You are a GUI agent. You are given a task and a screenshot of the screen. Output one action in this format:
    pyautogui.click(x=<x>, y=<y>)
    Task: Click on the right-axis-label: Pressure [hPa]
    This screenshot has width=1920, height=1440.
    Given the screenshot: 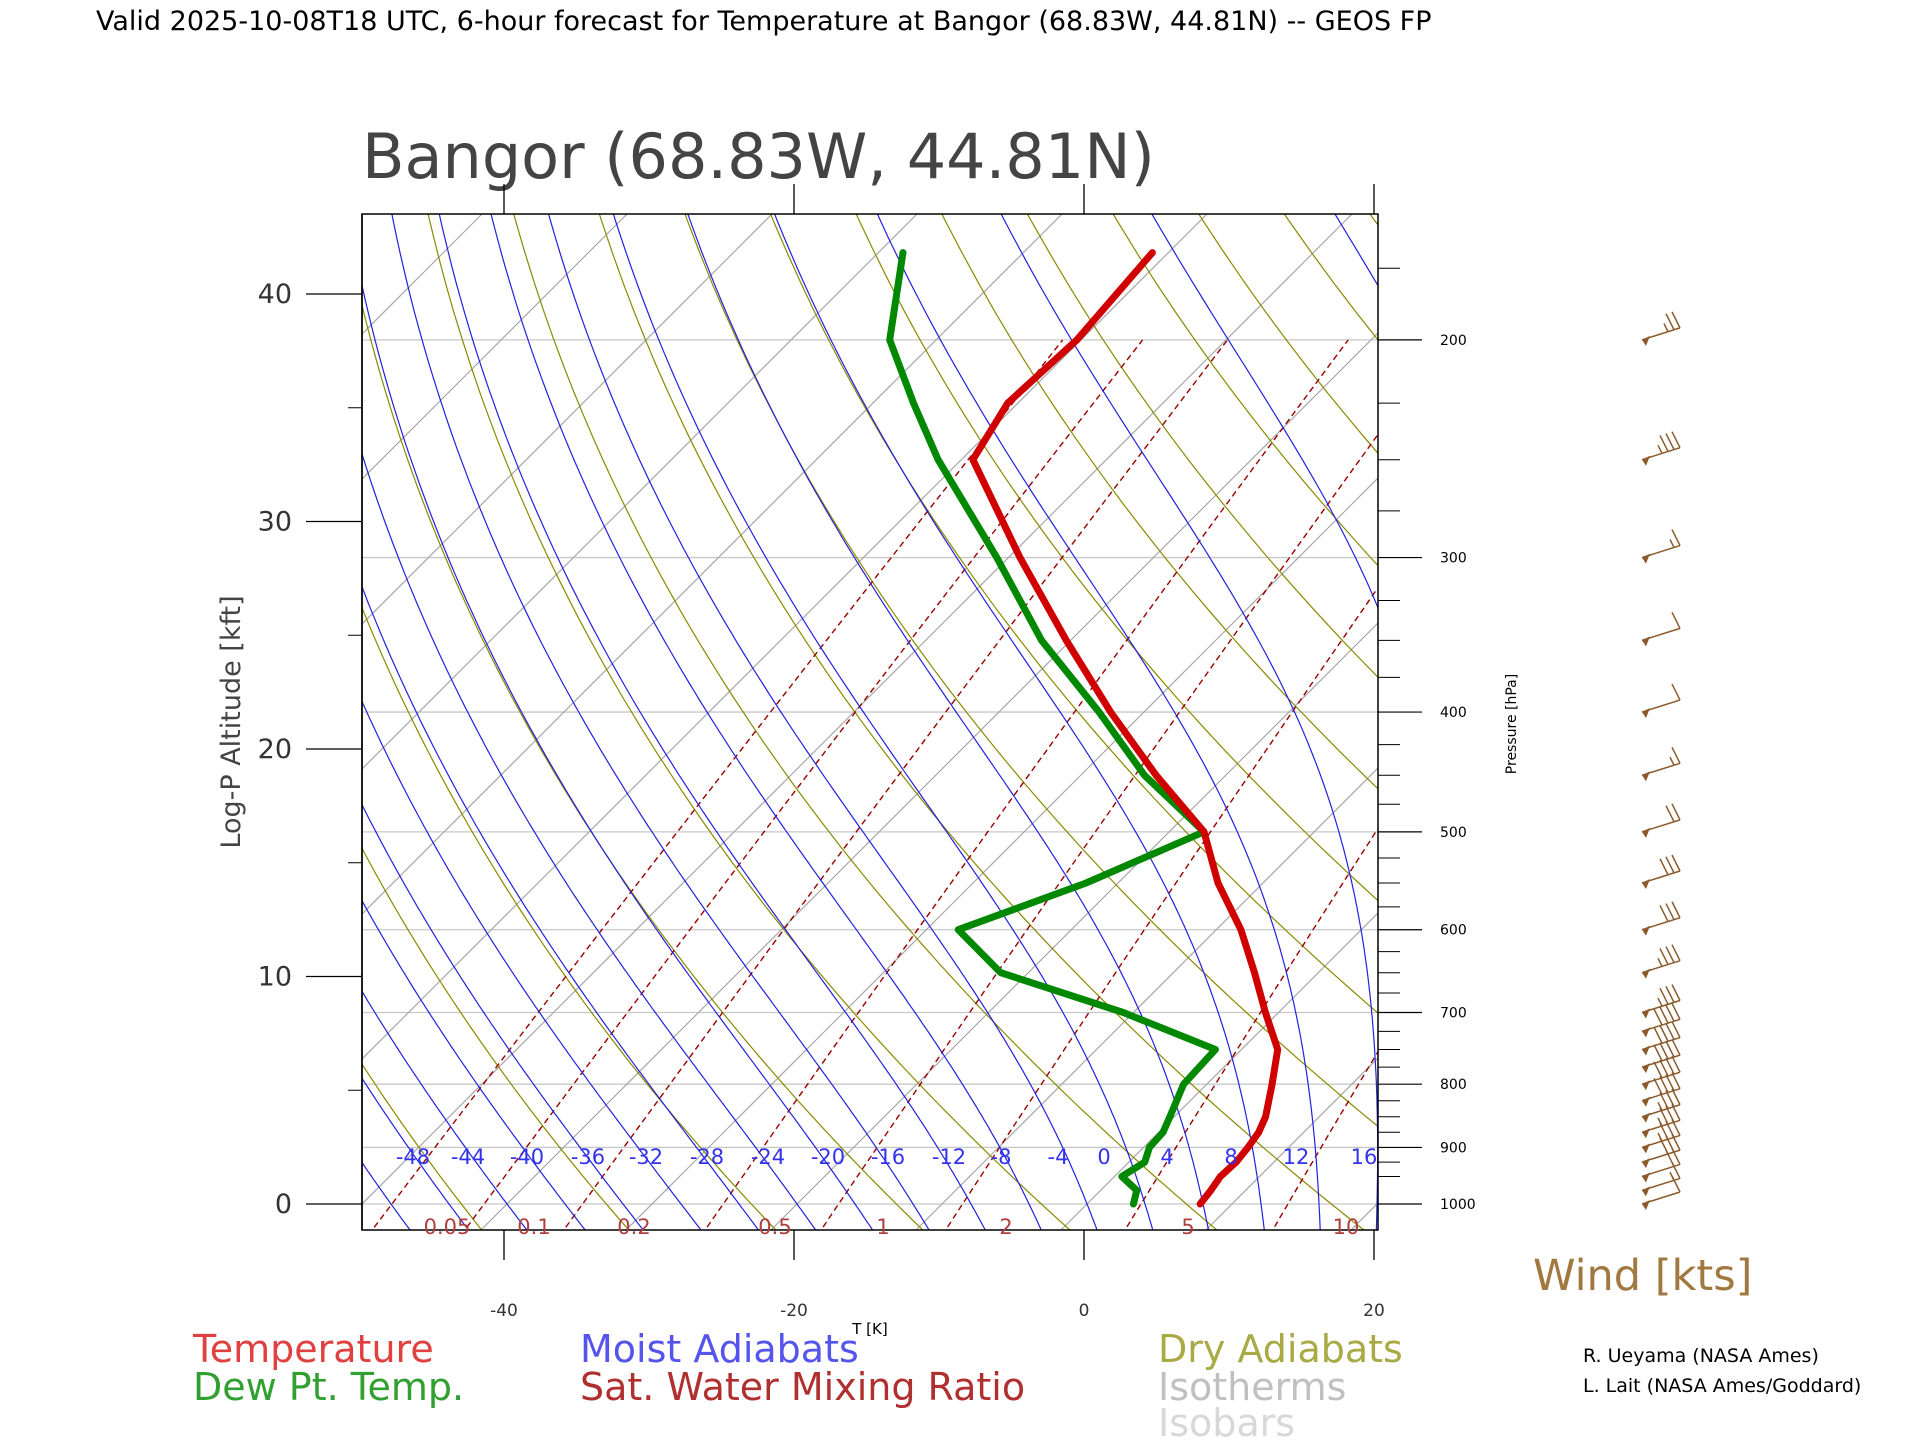 What is the action you would take?
    pyautogui.click(x=1512, y=724)
    